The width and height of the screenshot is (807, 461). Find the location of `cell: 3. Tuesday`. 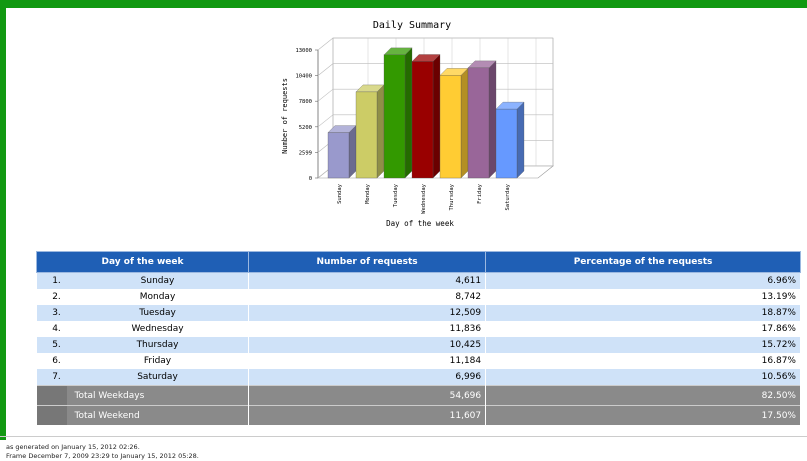

cell: 3. Tuesday is located at coordinates (142, 313).